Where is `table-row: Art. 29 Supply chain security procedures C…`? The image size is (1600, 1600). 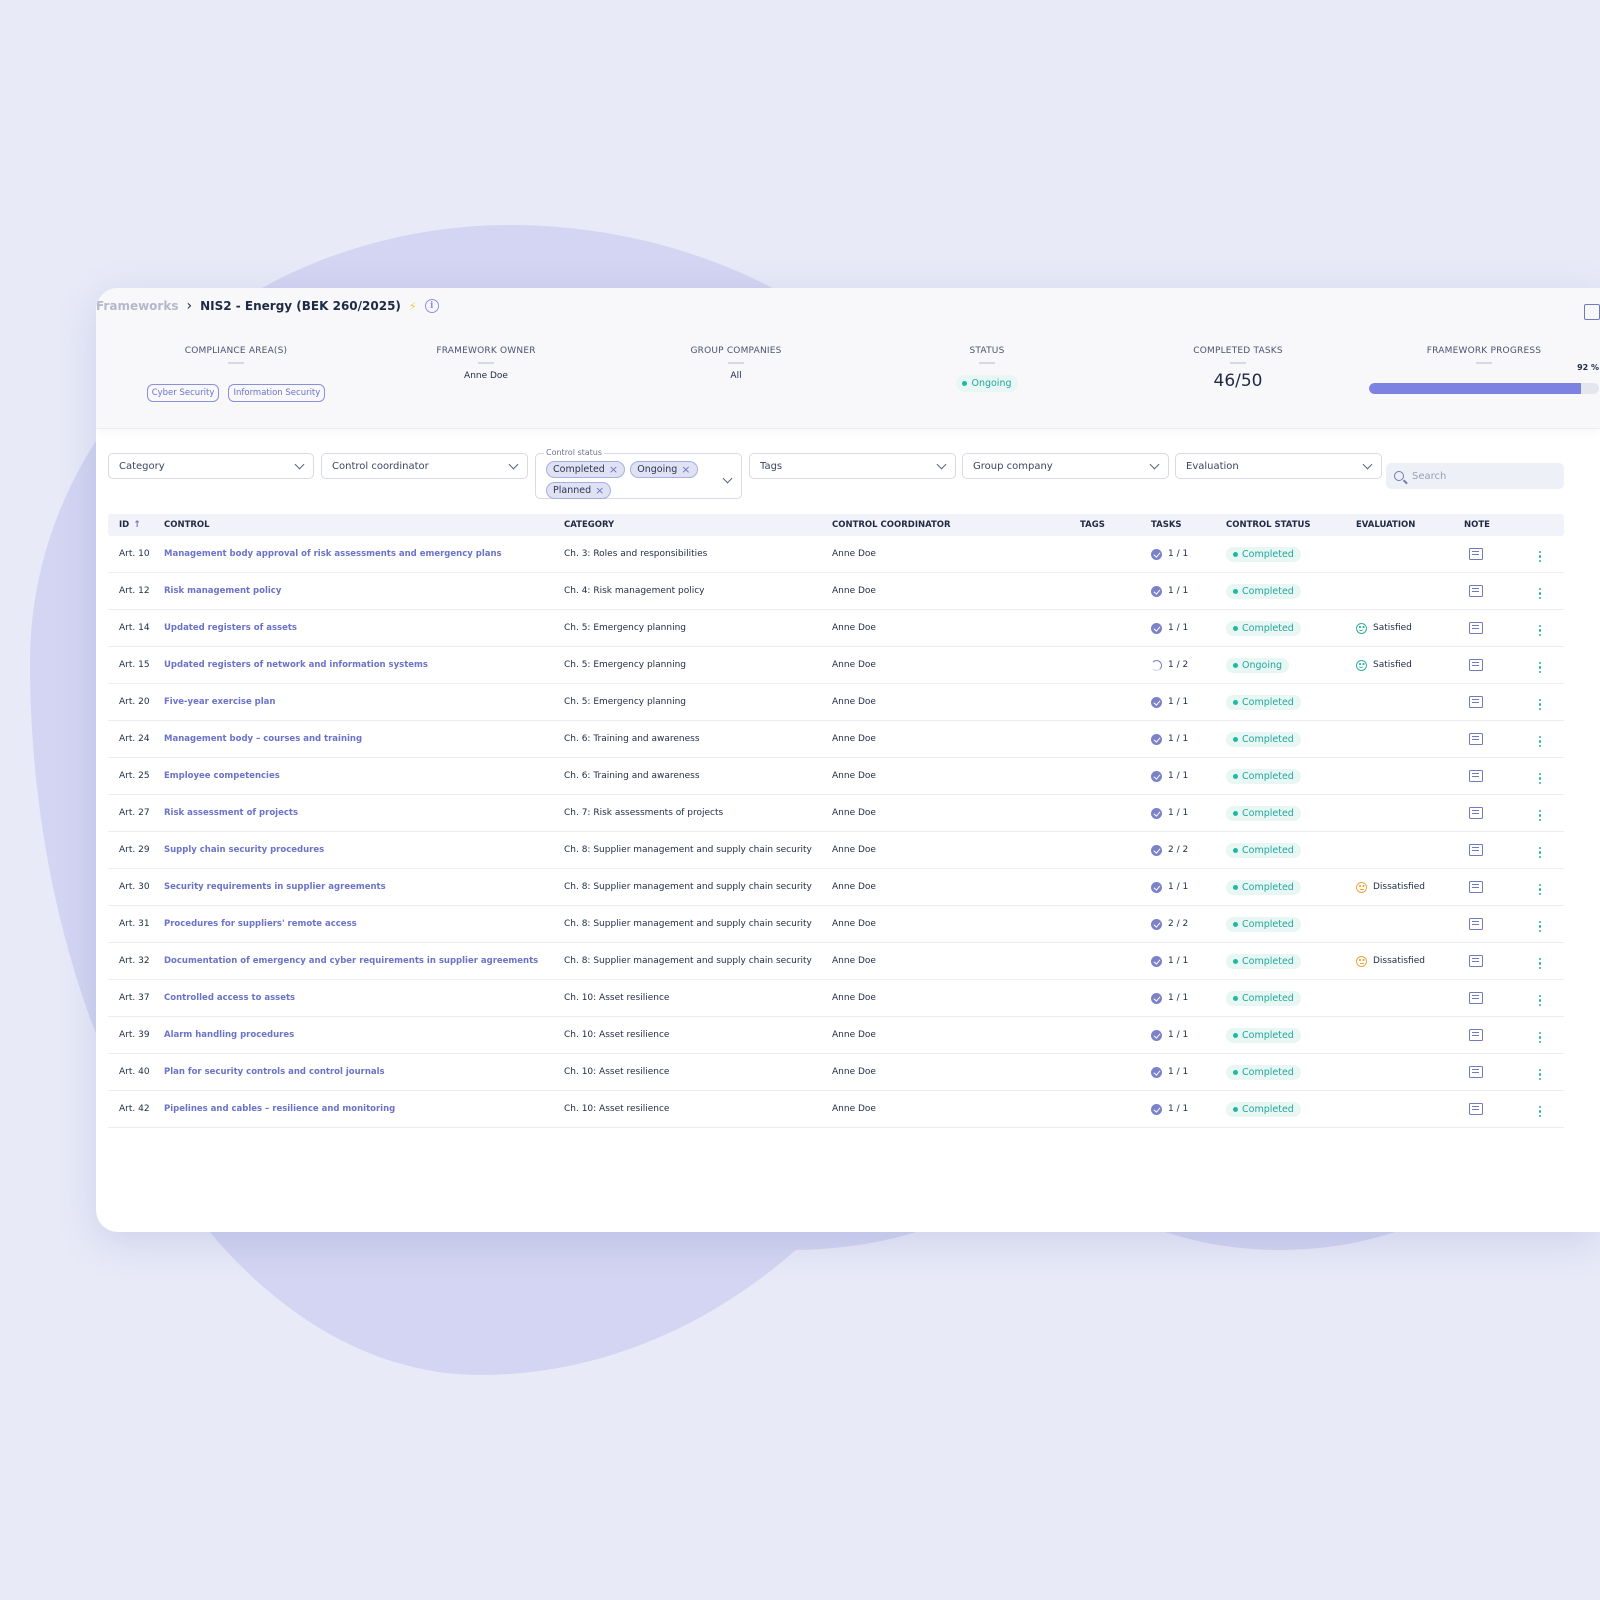 table-row: Art. 29 Supply chain security procedures C… is located at coordinates (836, 850).